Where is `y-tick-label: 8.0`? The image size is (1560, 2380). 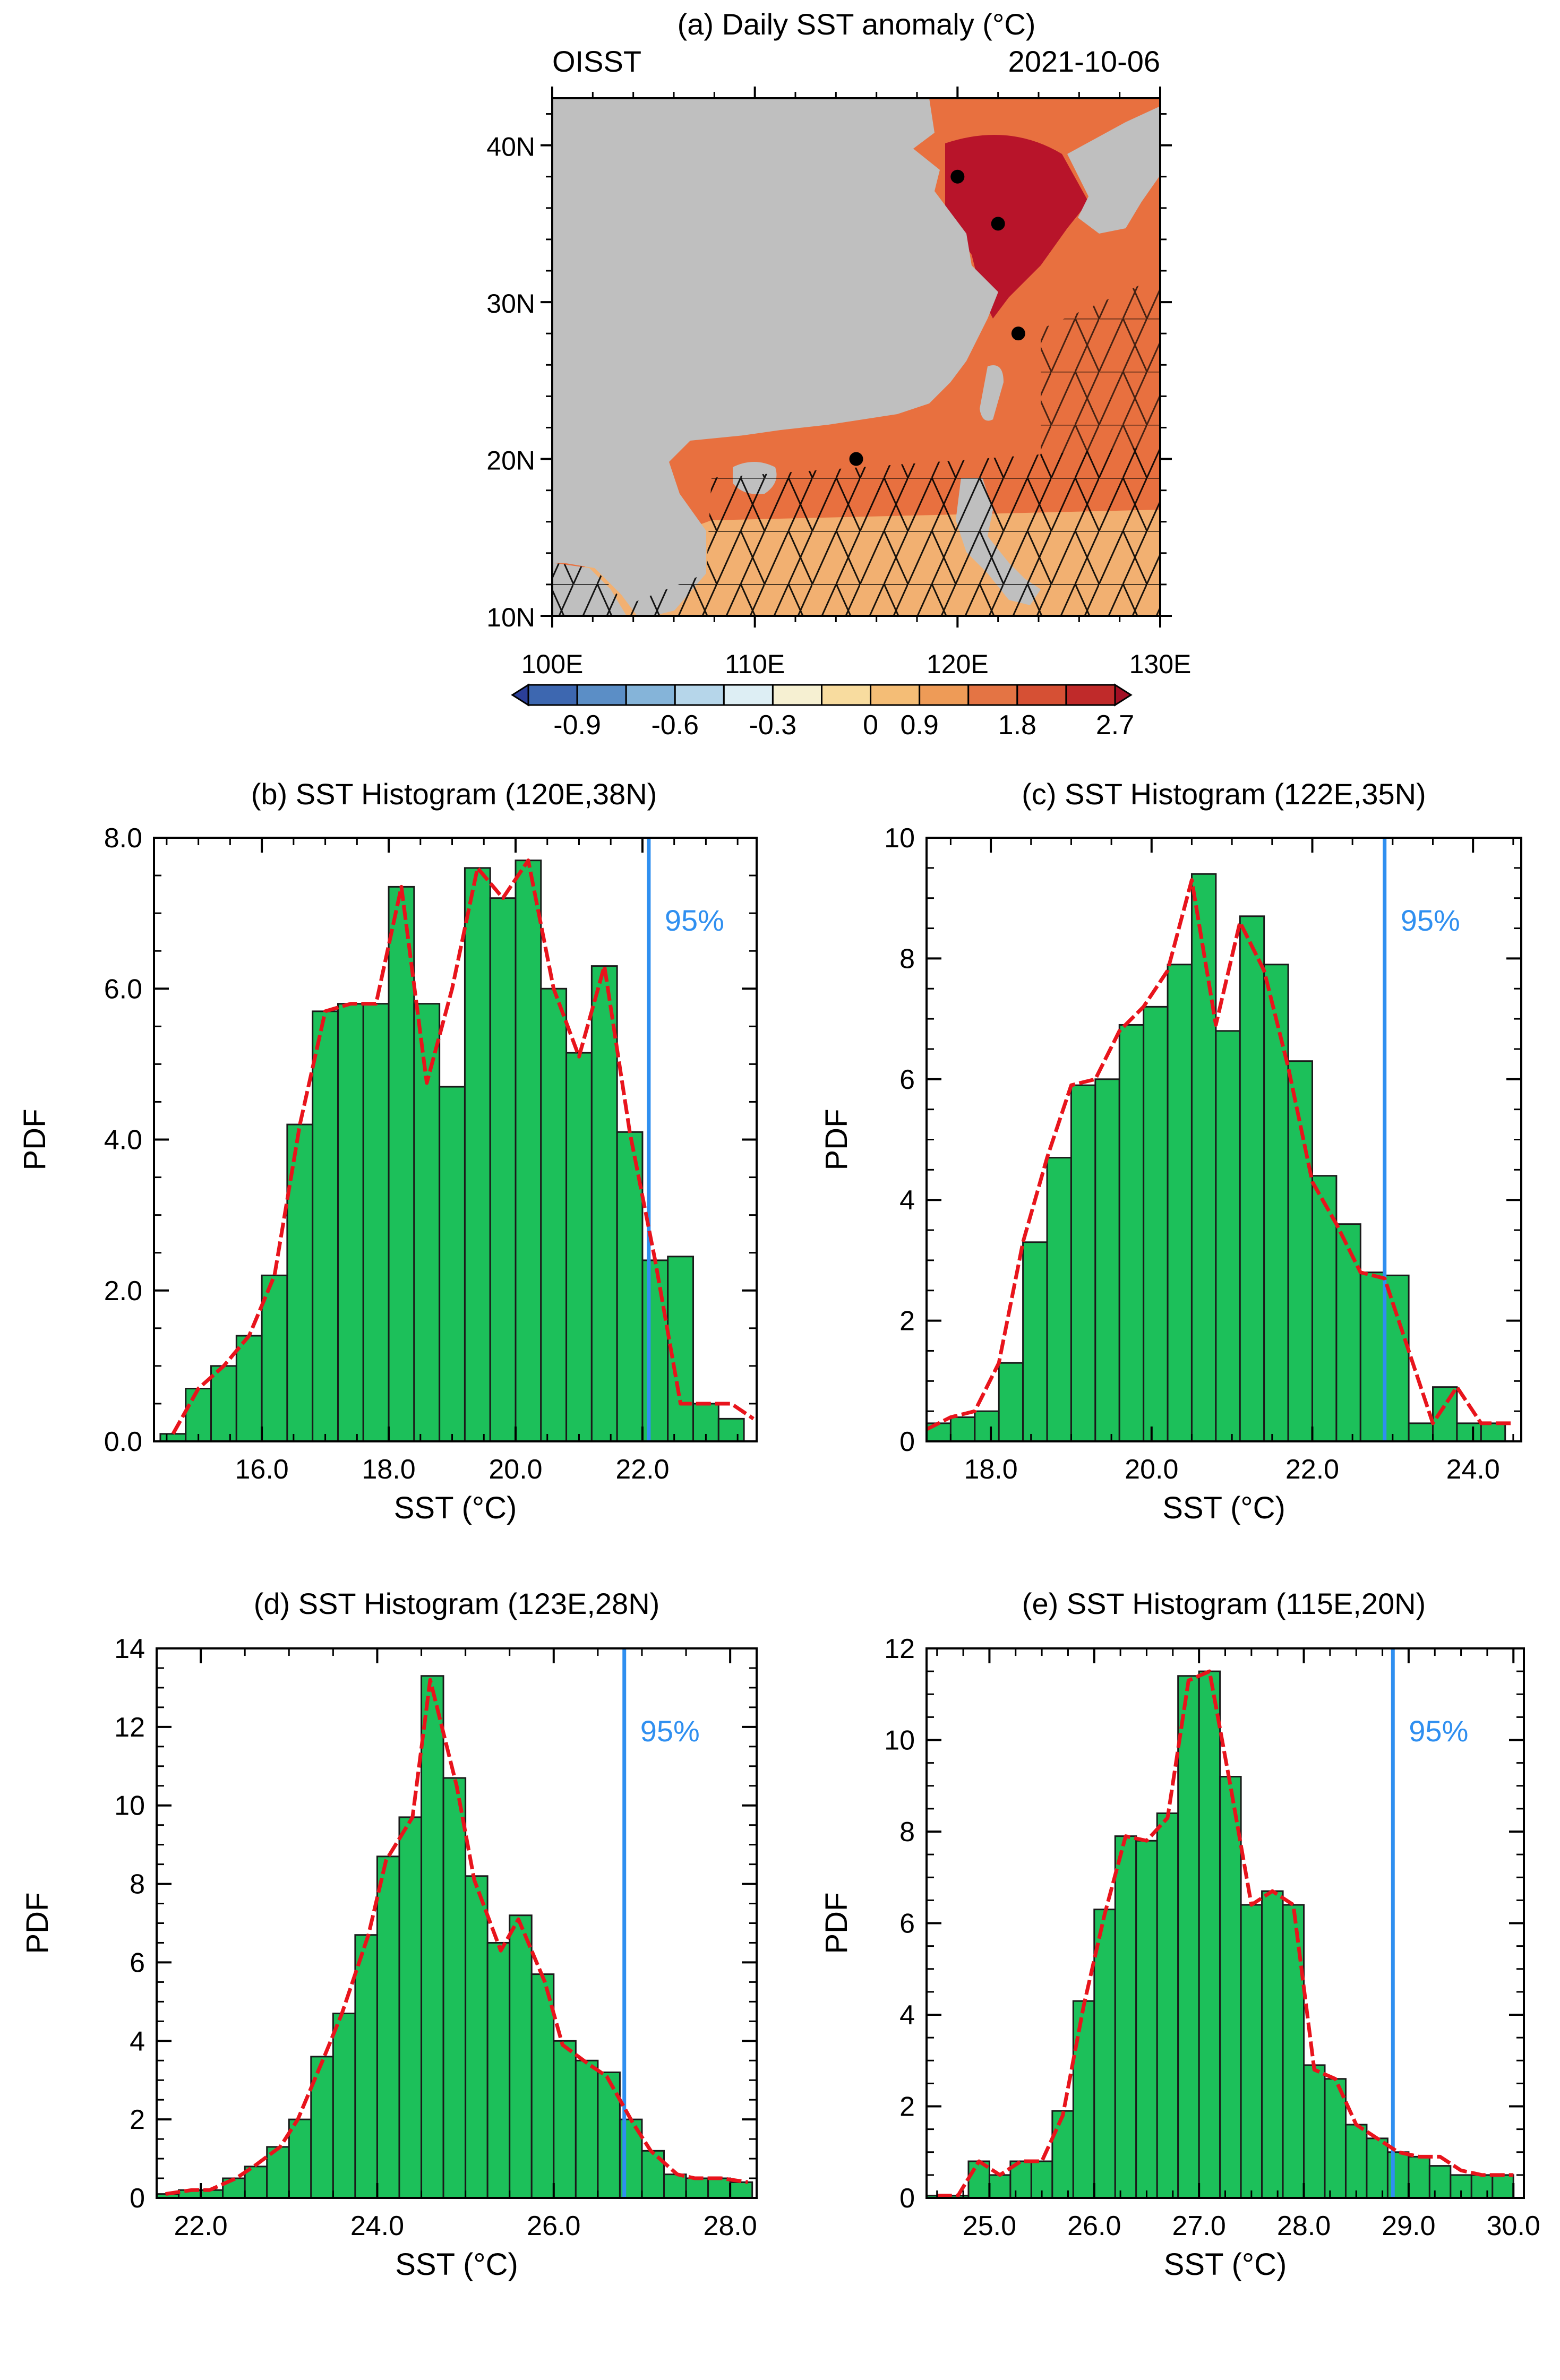 y-tick-label: 8.0 is located at coordinates (123, 838).